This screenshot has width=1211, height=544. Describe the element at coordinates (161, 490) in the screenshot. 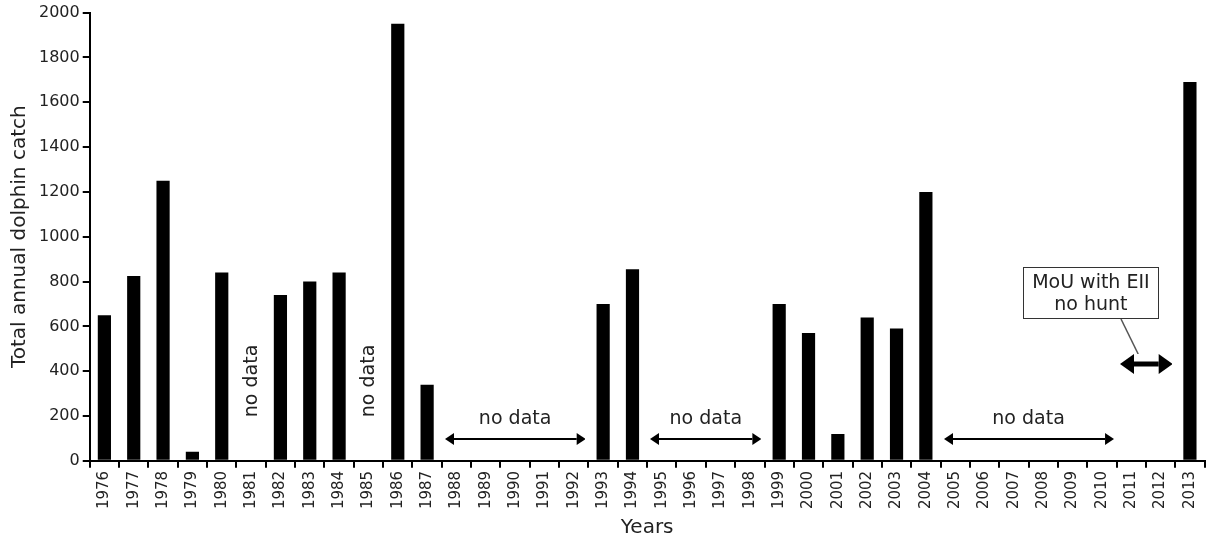

I see `x-tick-label: 1978` at that location.